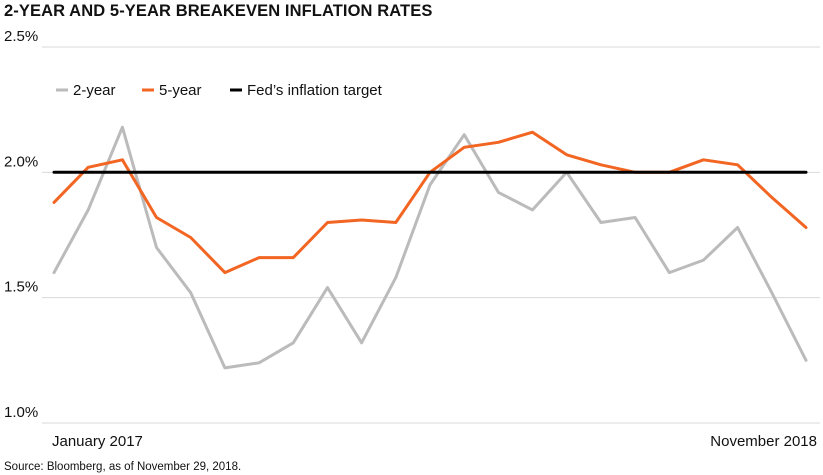 The height and width of the screenshot is (475, 823). What do you see at coordinates (21, 224) in the screenshot?
I see `y-axis-ticks: 2.5% 2.0% 1.5% 1.0%` at bounding box center [21, 224].